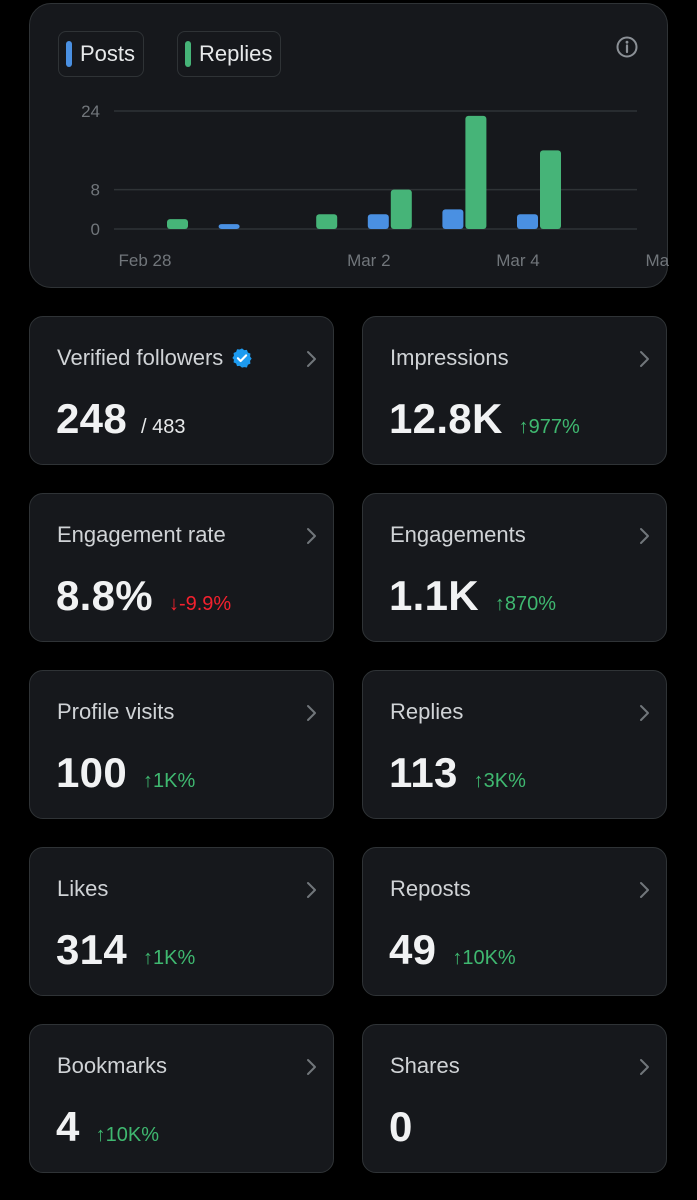 This screenshot has width=697, height=1200. Describe the element at coordinates (514, 744) in the screenshot. I see `stat-card-replies: Replies 113 ↑3K%` at that location.